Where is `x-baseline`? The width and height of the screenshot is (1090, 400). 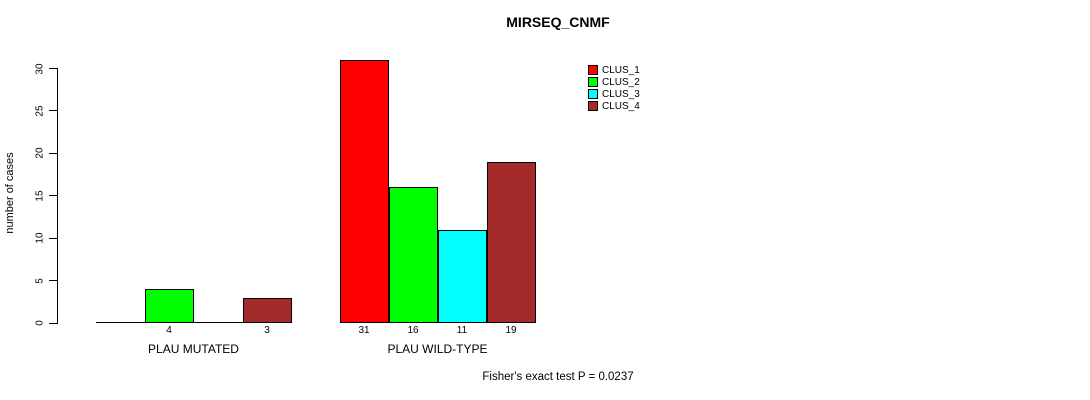
x-baseline is located at coordinates (193, 322).